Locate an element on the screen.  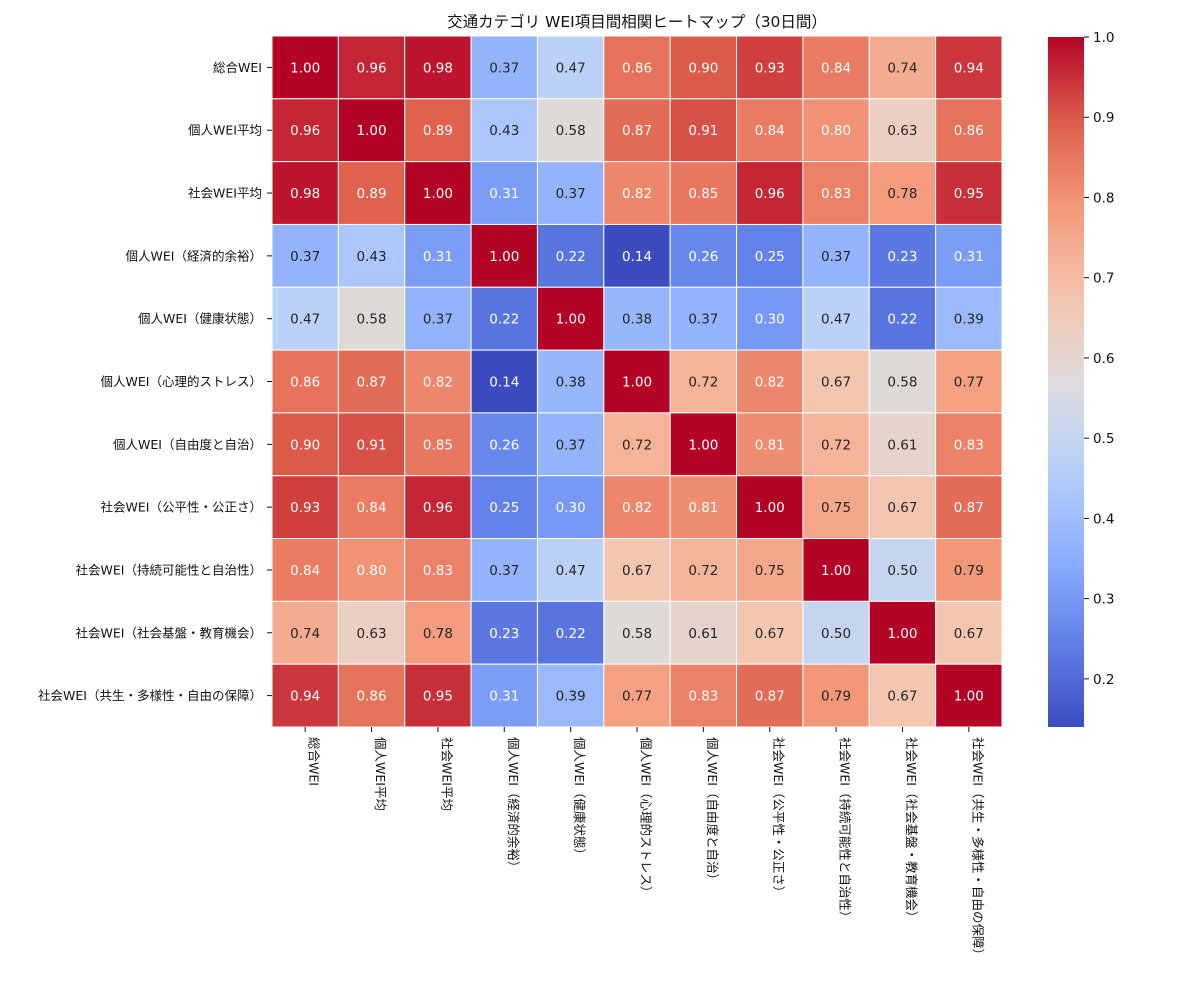
x-tick-label: 社会WEI（持続可能性と自治性） is located at coordinates (845, 830).